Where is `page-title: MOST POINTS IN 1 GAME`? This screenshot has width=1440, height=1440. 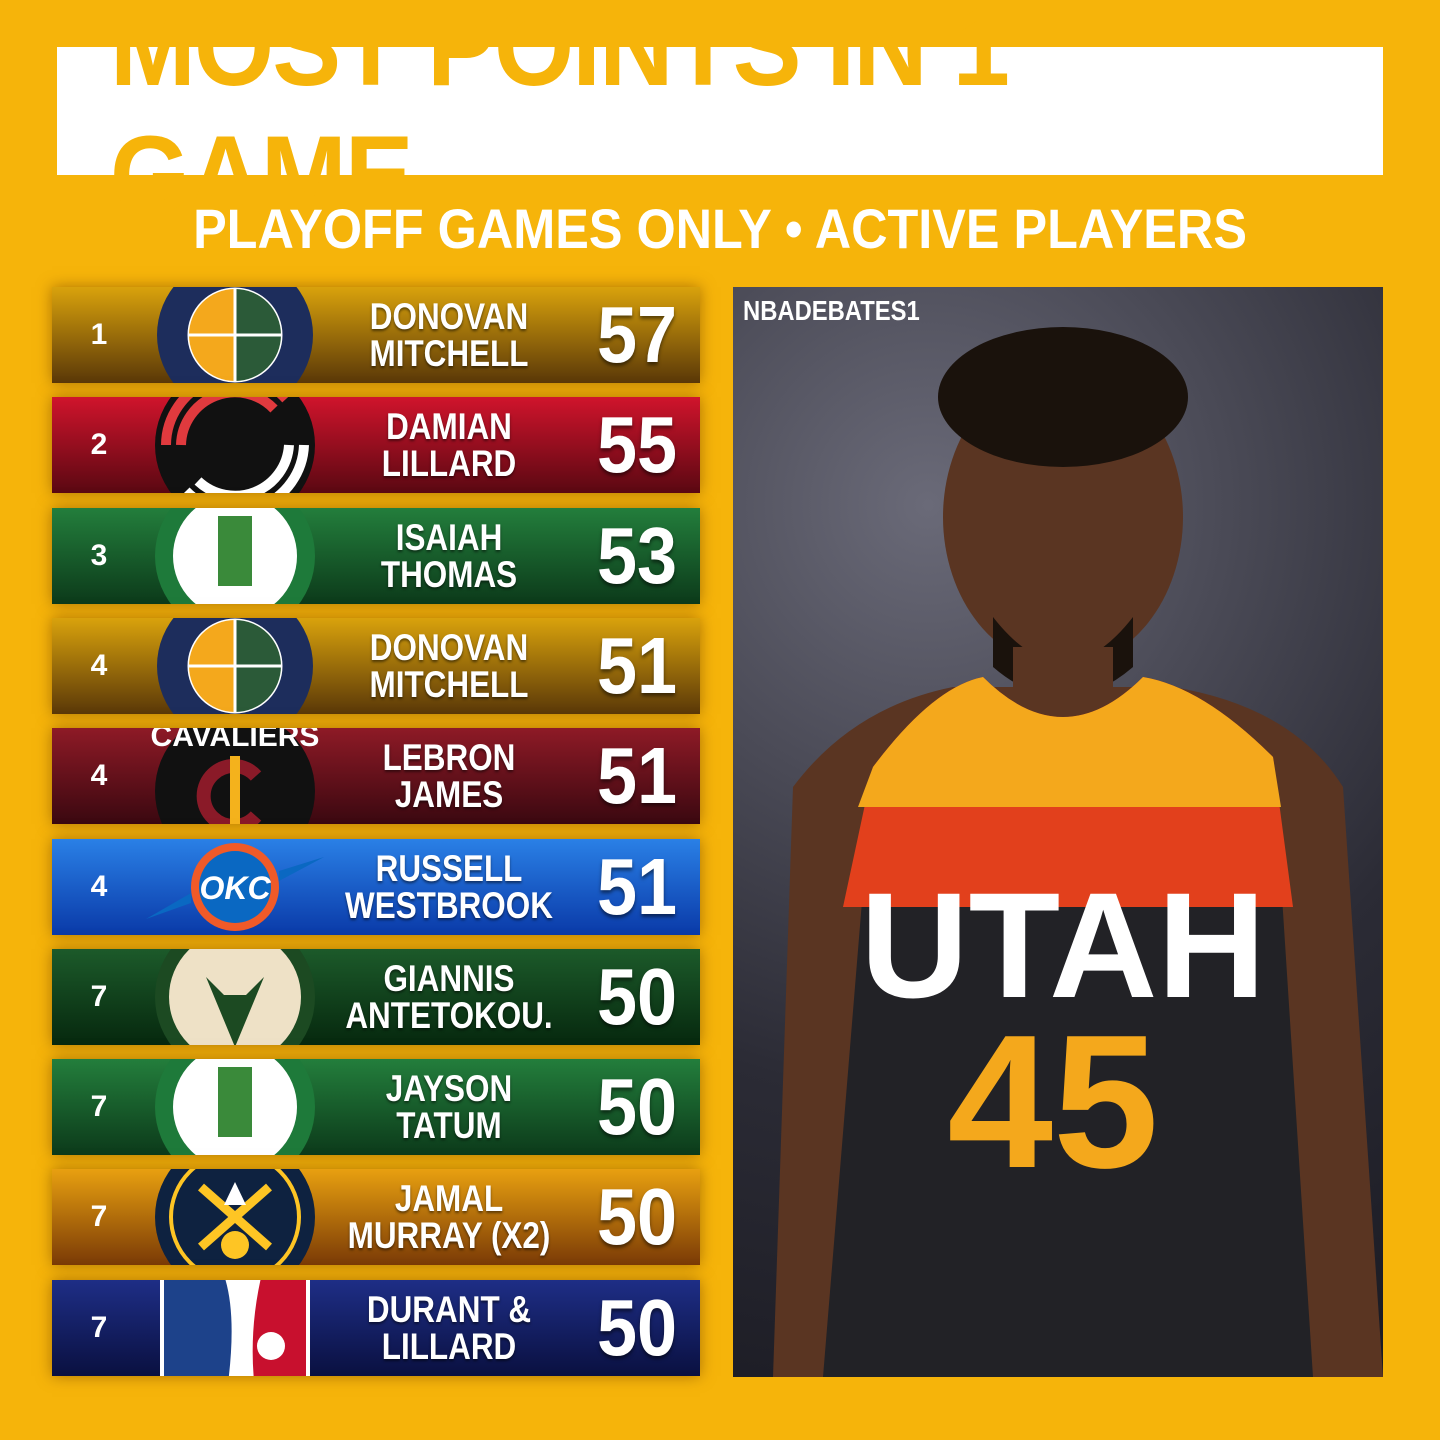 page-title: MOST POINTS IN 1 GAME is located at coordinates (560, 119).